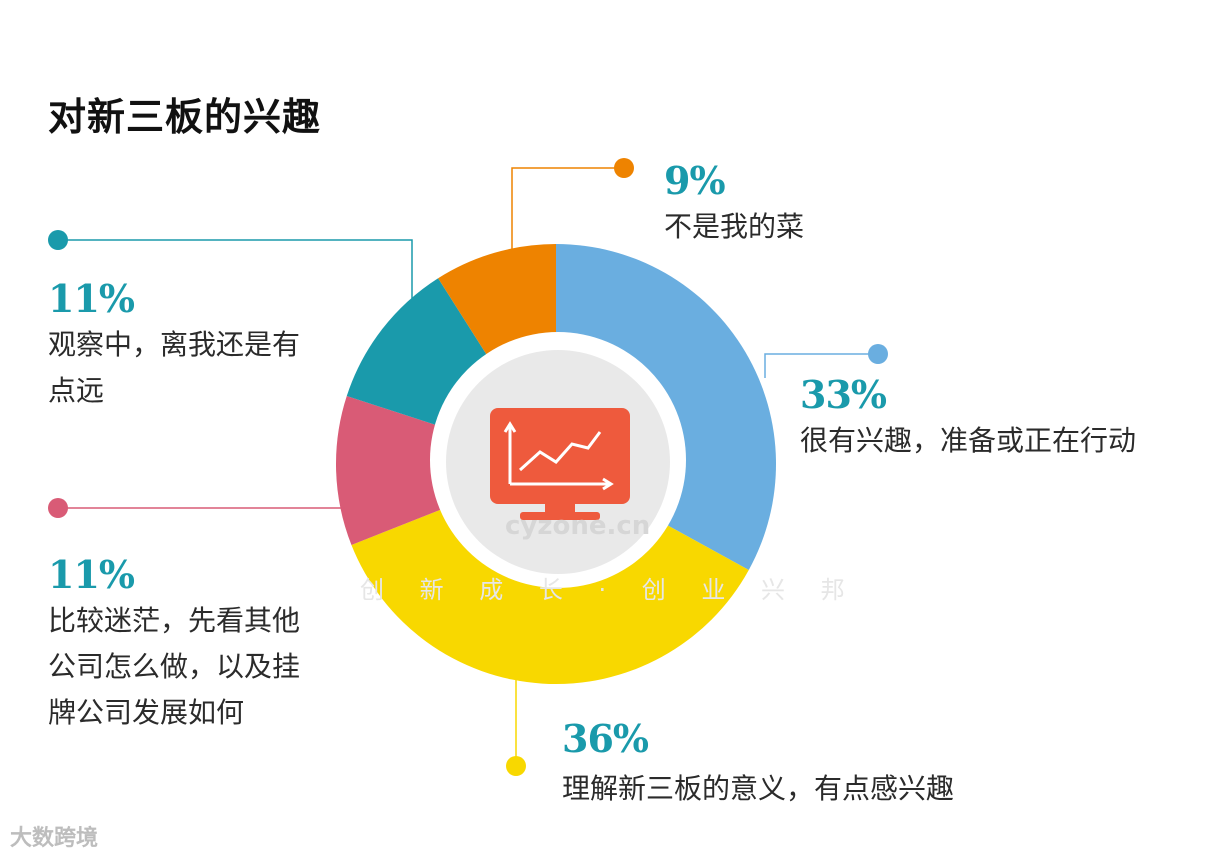 The image size is (1228, 860). Describe the element at coordinates (174, 368) in the screenshot. I see `desc-label-s3: 观察中，离我还是有 点远` at that location.